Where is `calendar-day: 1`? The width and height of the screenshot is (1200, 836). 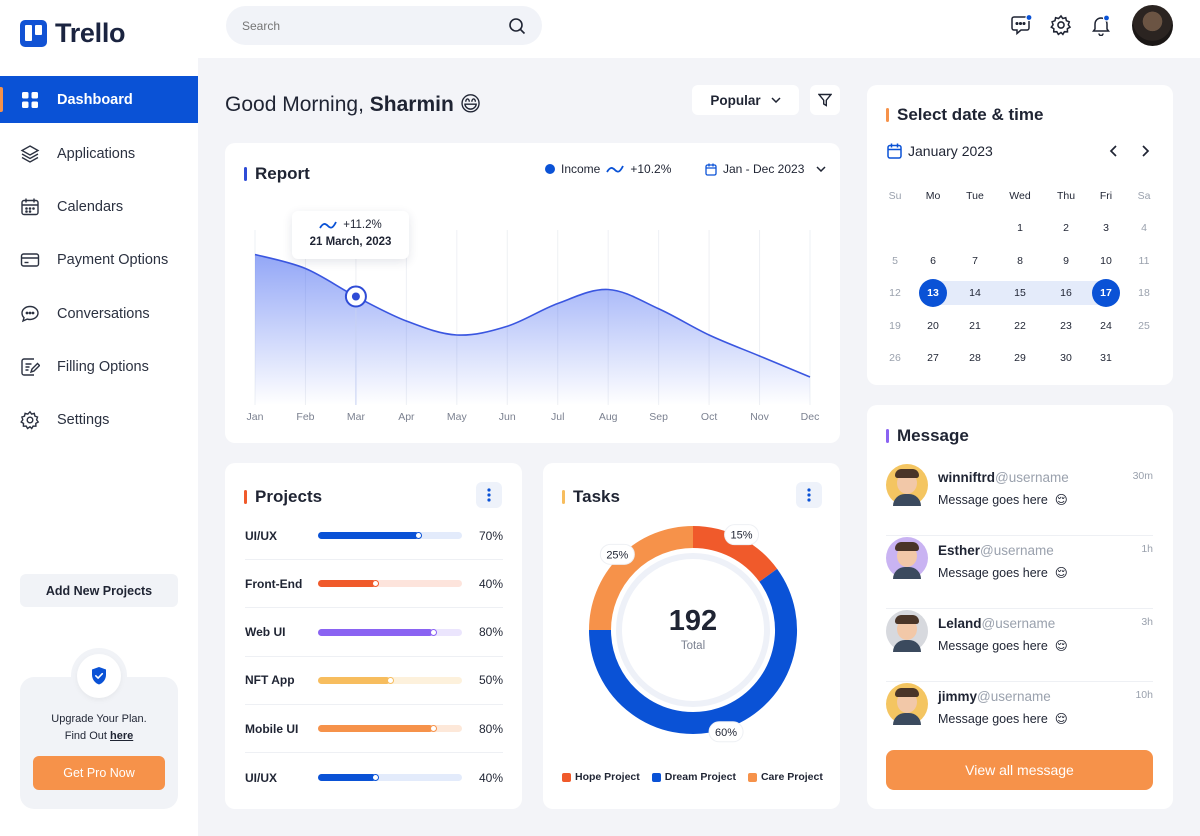
calendar-day: 1 is located at coordinates (1020, 228).